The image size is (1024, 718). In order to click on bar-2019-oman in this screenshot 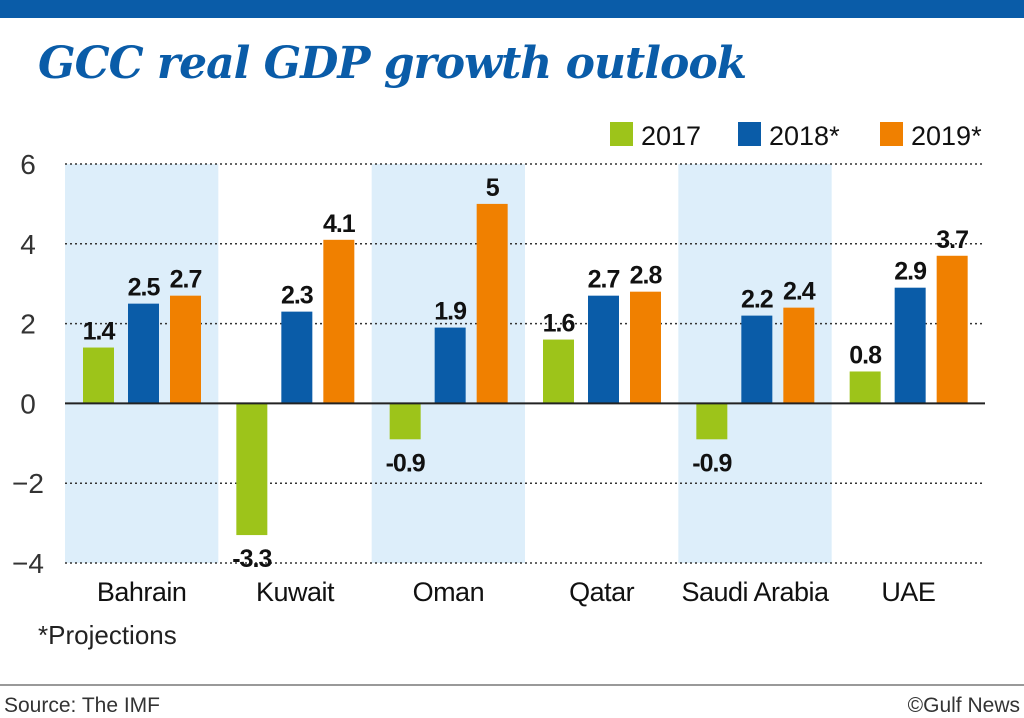, I will do `click(492, 303)`.